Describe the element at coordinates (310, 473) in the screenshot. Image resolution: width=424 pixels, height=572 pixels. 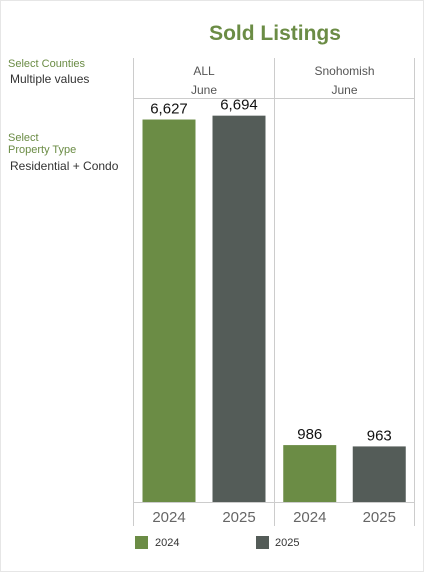
I see `bar-snohomish-2024` at that location.